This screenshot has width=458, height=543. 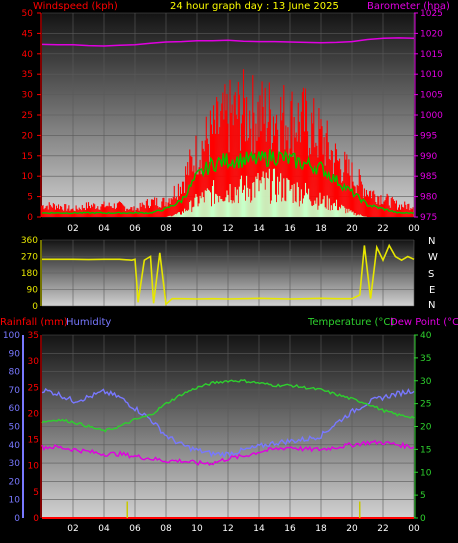 What do you see at coordinates (28, 177) in the screenshot?
I see `wind-ytick-label: 10` at bounding box center [28, 177].